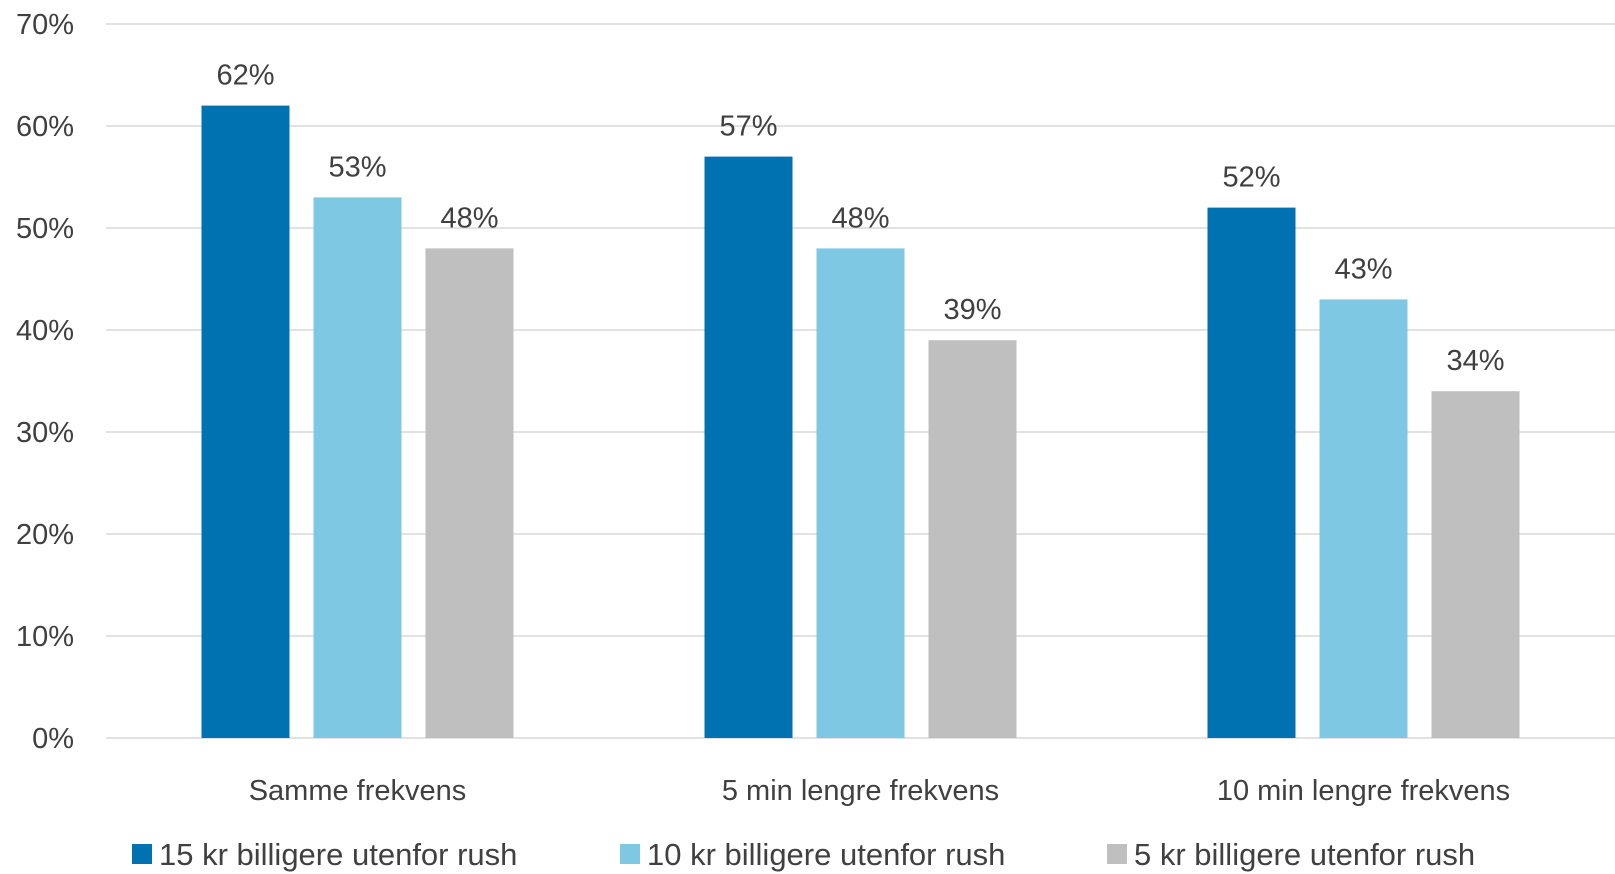  What do you see at coordinates (748, 127) in the screenshot?
I see `data-label: 57%` at bounding box center [748, 127].